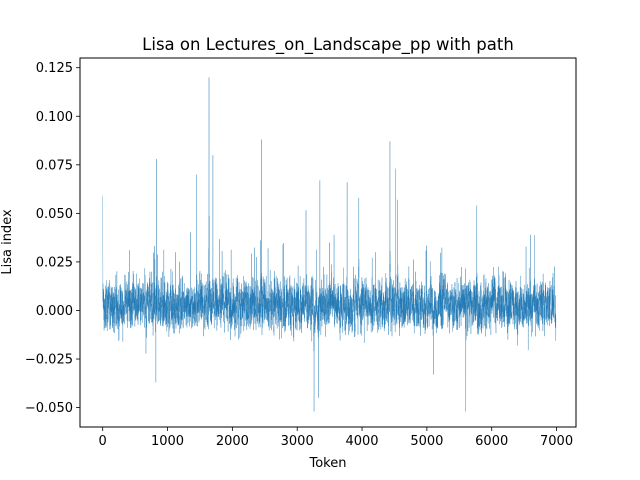 This screenshot has height=480, width=640. What do you see at coordinates (361, 441) in the screenshot?
I see `x-tick-label: 4000` at bounding box center [361, 441].